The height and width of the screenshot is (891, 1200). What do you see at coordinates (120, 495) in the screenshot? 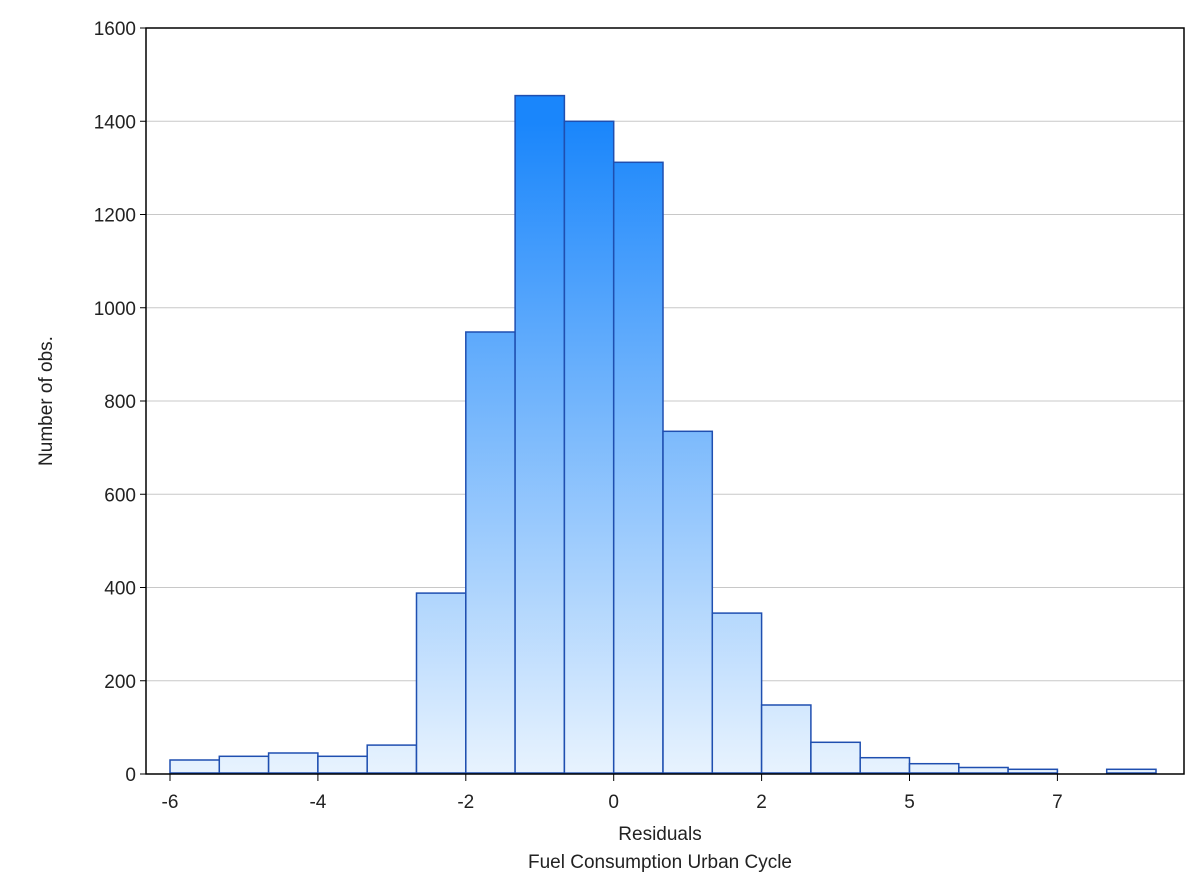
I see `y-tick-label: 600` at bounding box center [120, 495].